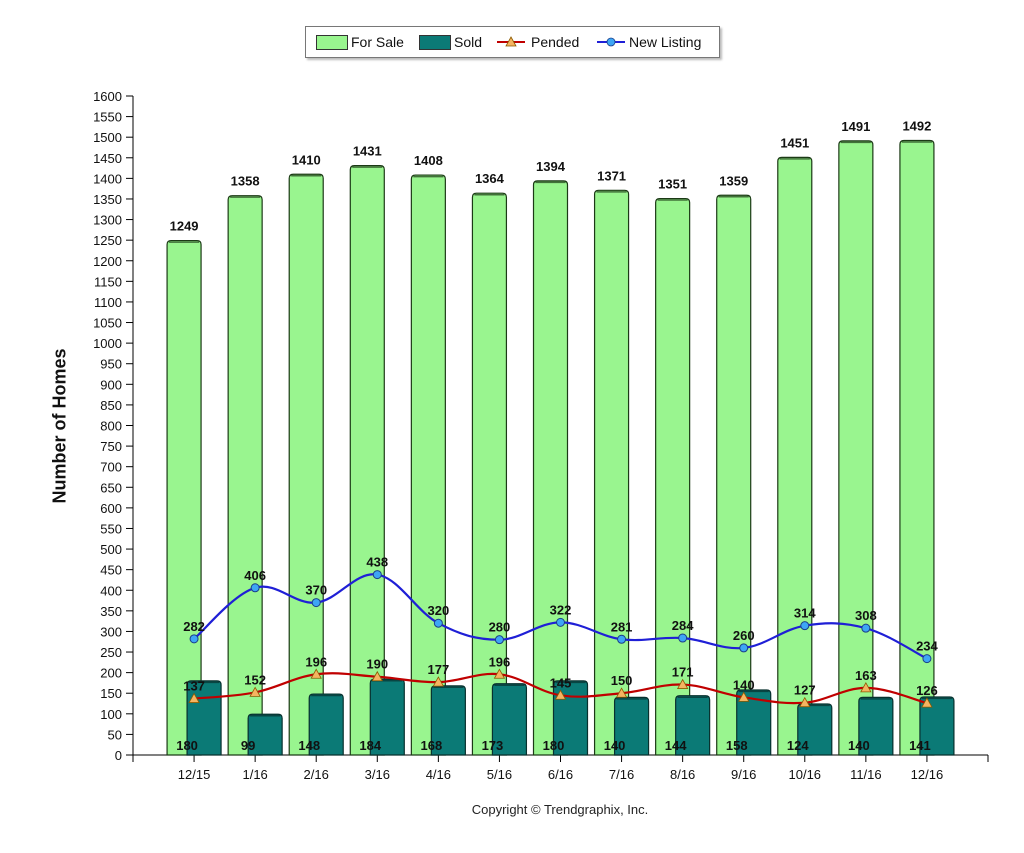  I want to click on for-sale-value-label: 1351, so click(672, 184).